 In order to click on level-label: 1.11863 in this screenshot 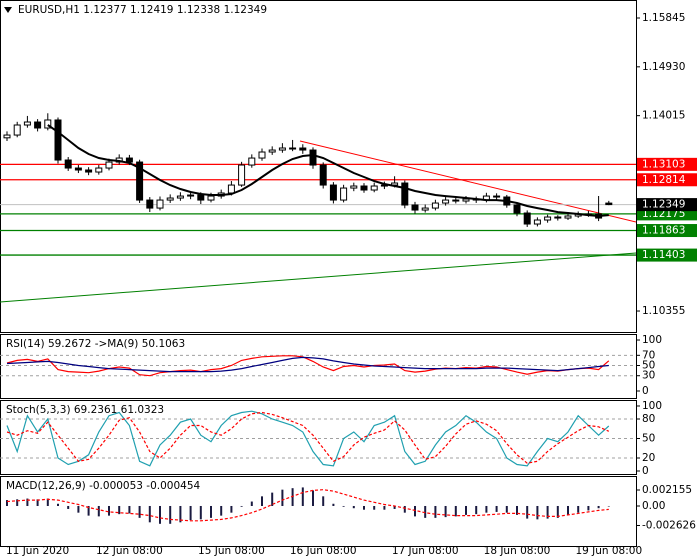, I will do `click(663, 231)`.